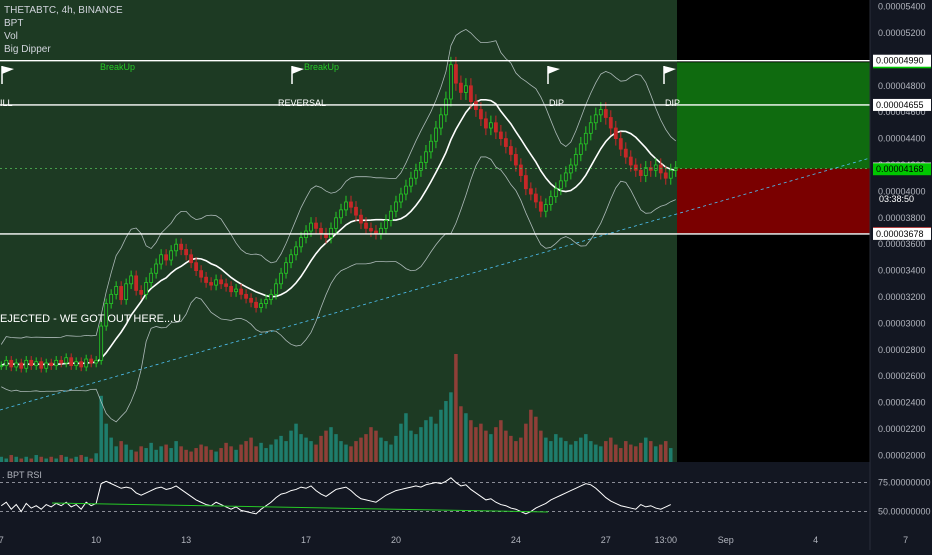 The height and width of the screenshot is (555, 932). Describe the element at coordinates (63, 10) in the screenshot. I see `symbol-line: THETABTC, 4h, BINANCE` at that location.